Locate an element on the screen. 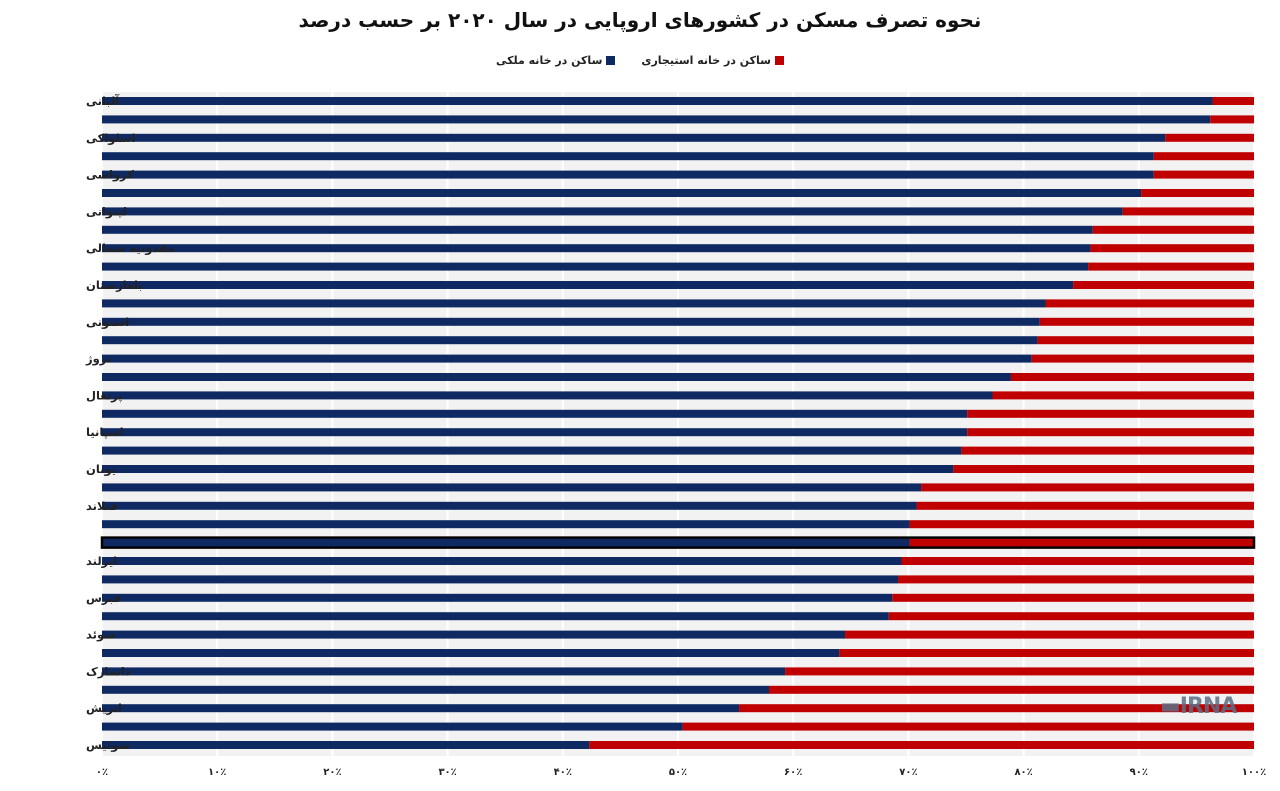  x-tick-label: ۱۰٪ is located at coordinates (217, 772).